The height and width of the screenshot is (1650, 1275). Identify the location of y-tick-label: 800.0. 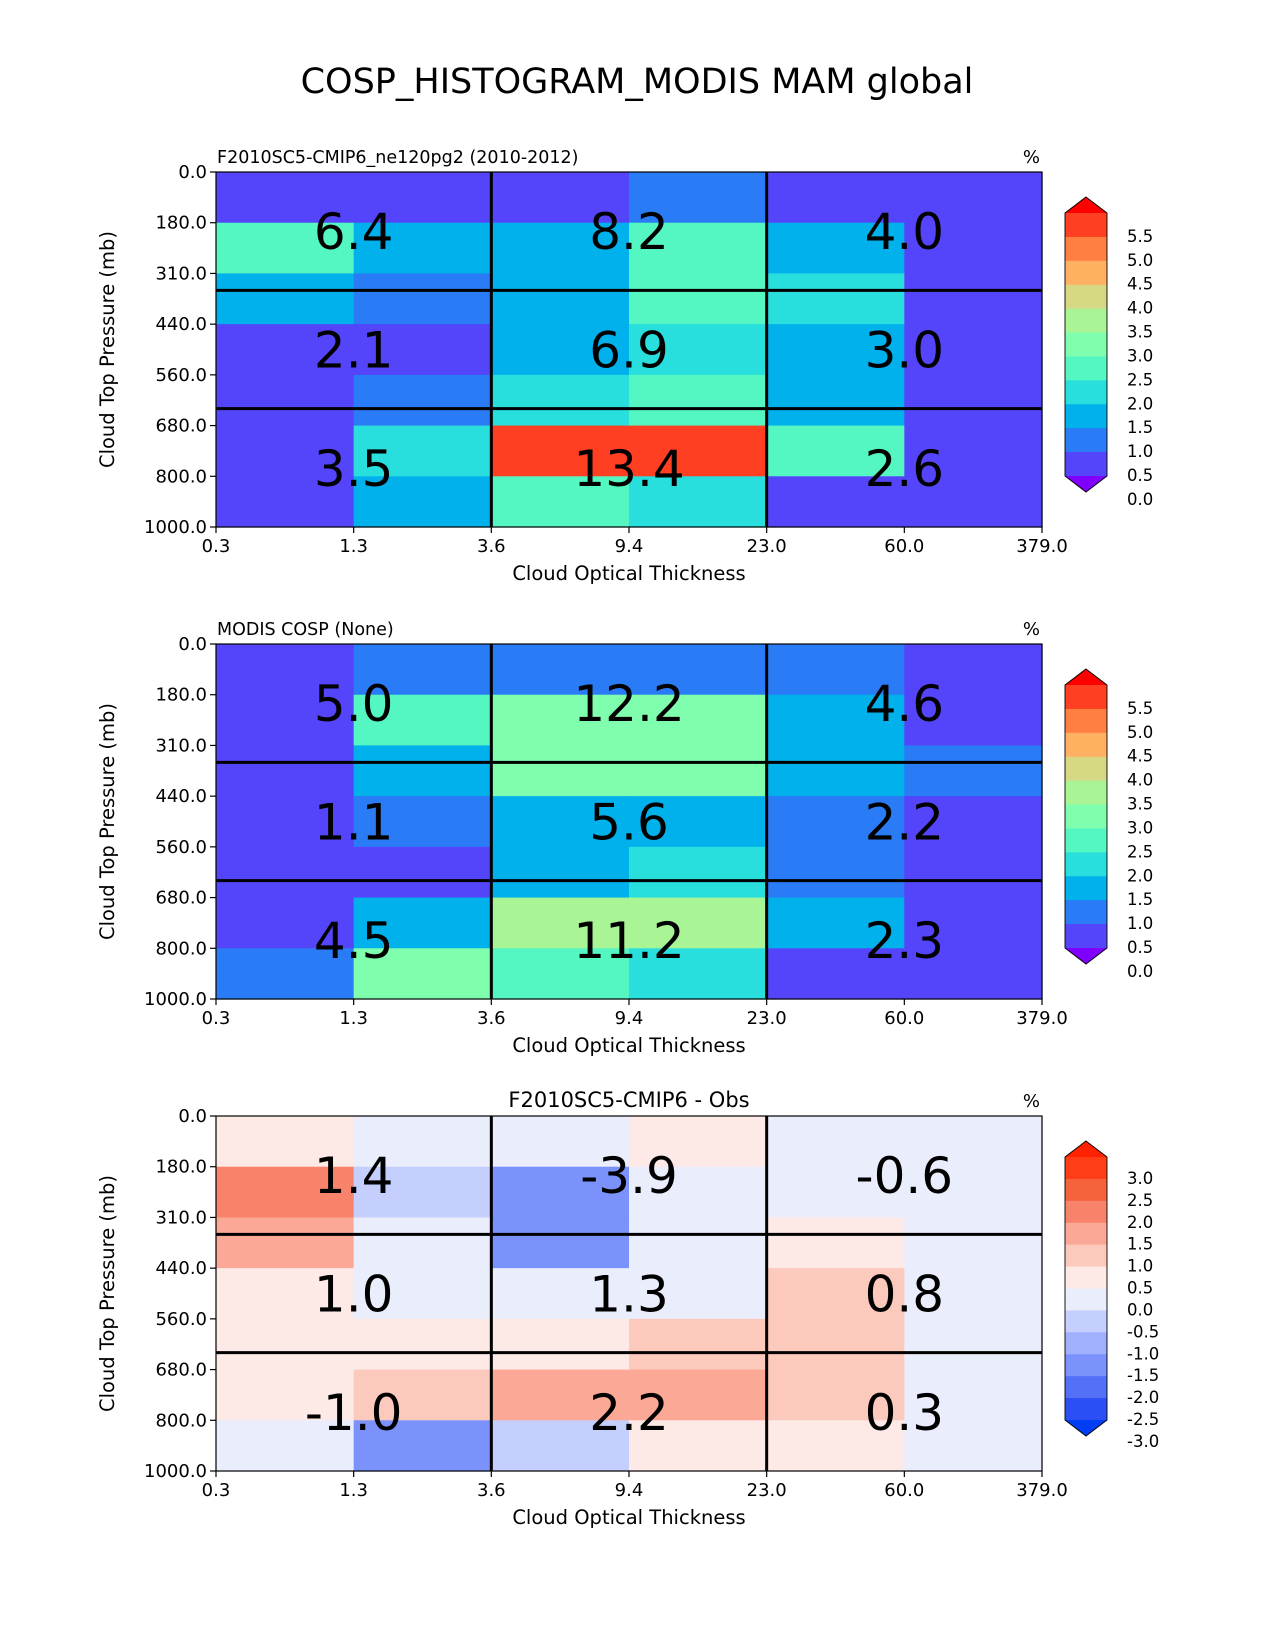
(181, 948).